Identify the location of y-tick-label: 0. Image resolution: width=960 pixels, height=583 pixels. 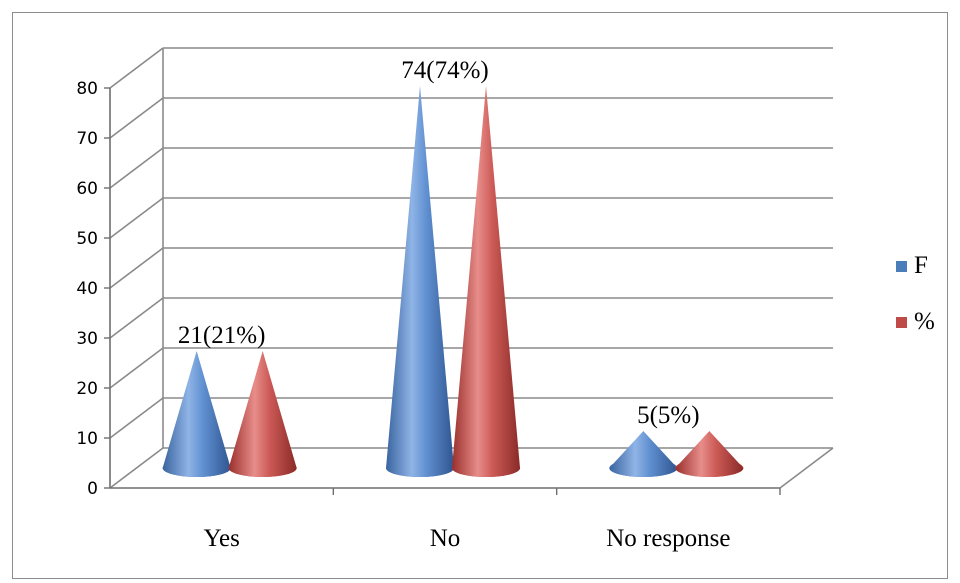
(92, 489).